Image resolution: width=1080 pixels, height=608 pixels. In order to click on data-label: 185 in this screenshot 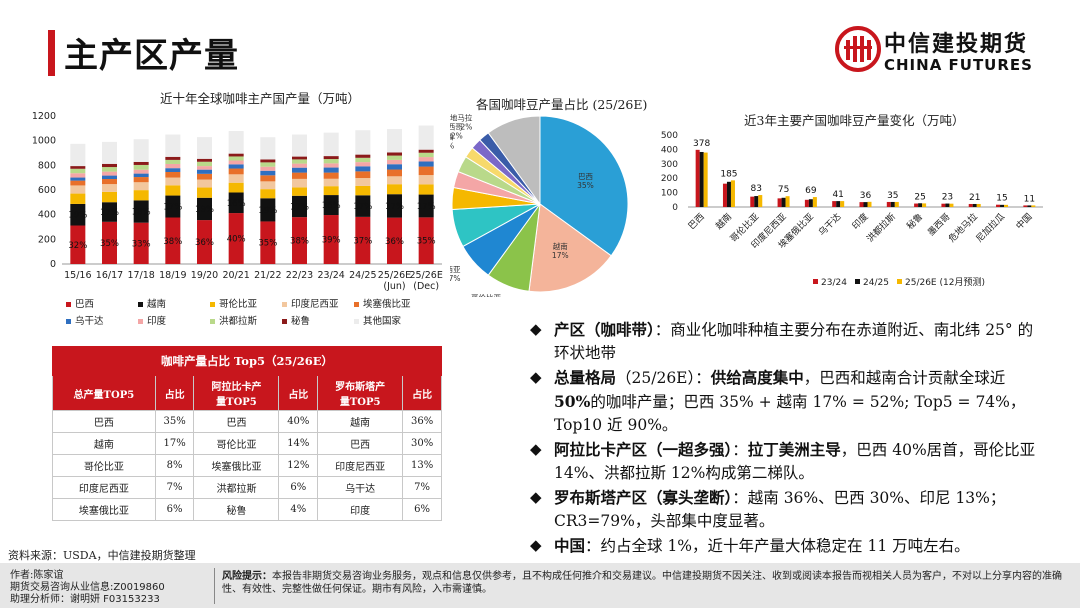, I will do `click(728, 174)`.